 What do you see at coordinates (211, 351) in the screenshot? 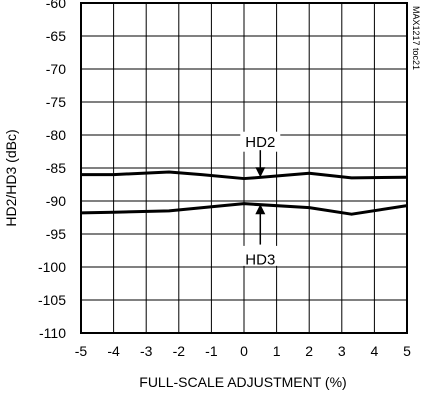
I see `x-tick-label: -1` at bounding box center [211, 351].